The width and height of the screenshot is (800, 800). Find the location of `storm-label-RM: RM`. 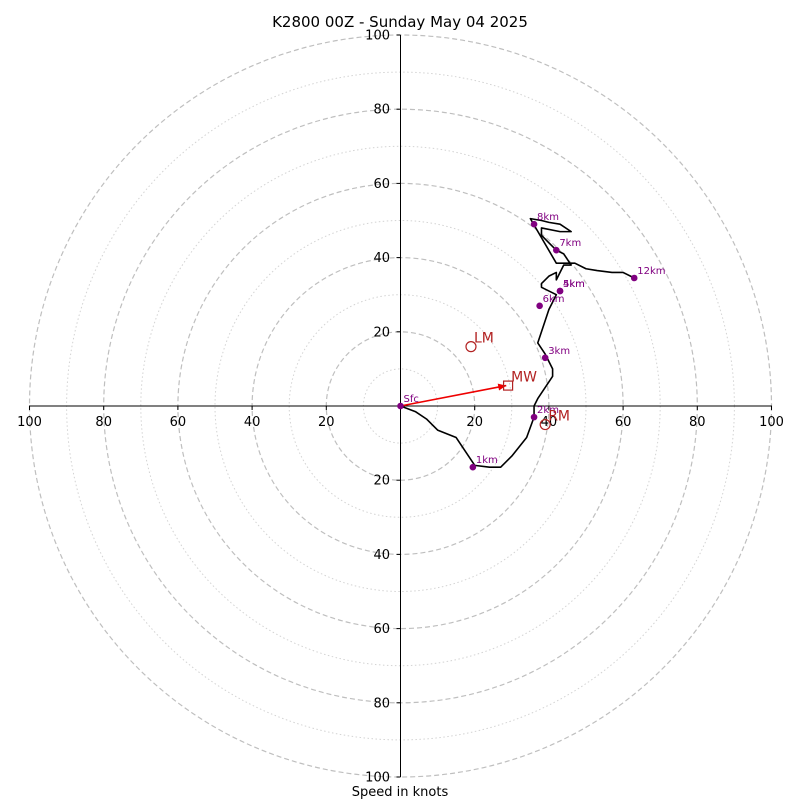

storm-label-RM: RM is located at coordinates (559, 417).